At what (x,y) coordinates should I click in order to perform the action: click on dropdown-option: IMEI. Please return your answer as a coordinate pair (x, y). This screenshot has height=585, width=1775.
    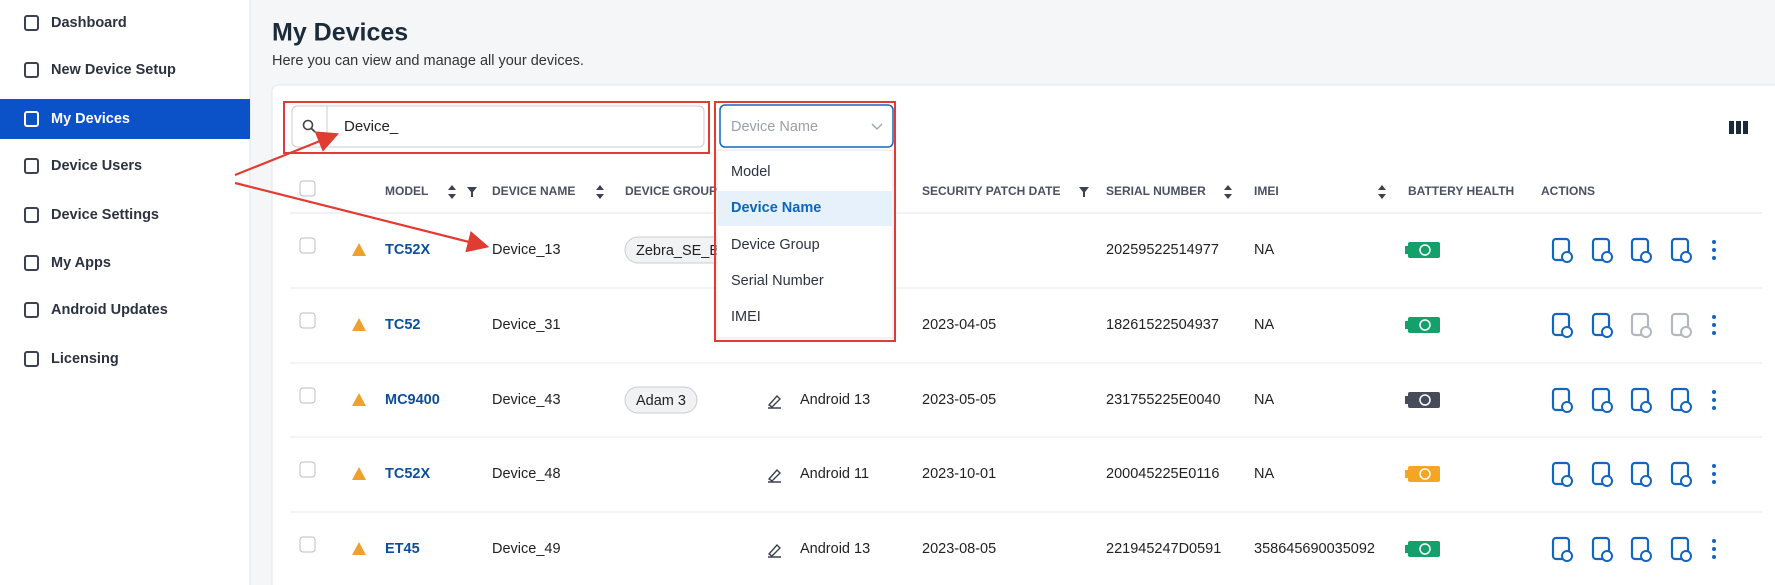
    Looking at the image, I should click on (746, 317).